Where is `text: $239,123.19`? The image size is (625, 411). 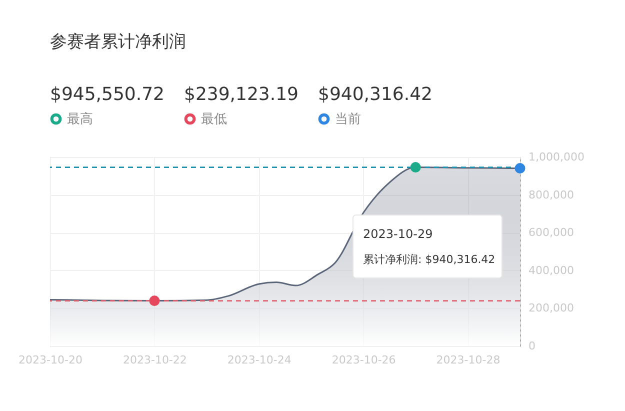 text: $239,123.19 is located at coordinates (241, 94).